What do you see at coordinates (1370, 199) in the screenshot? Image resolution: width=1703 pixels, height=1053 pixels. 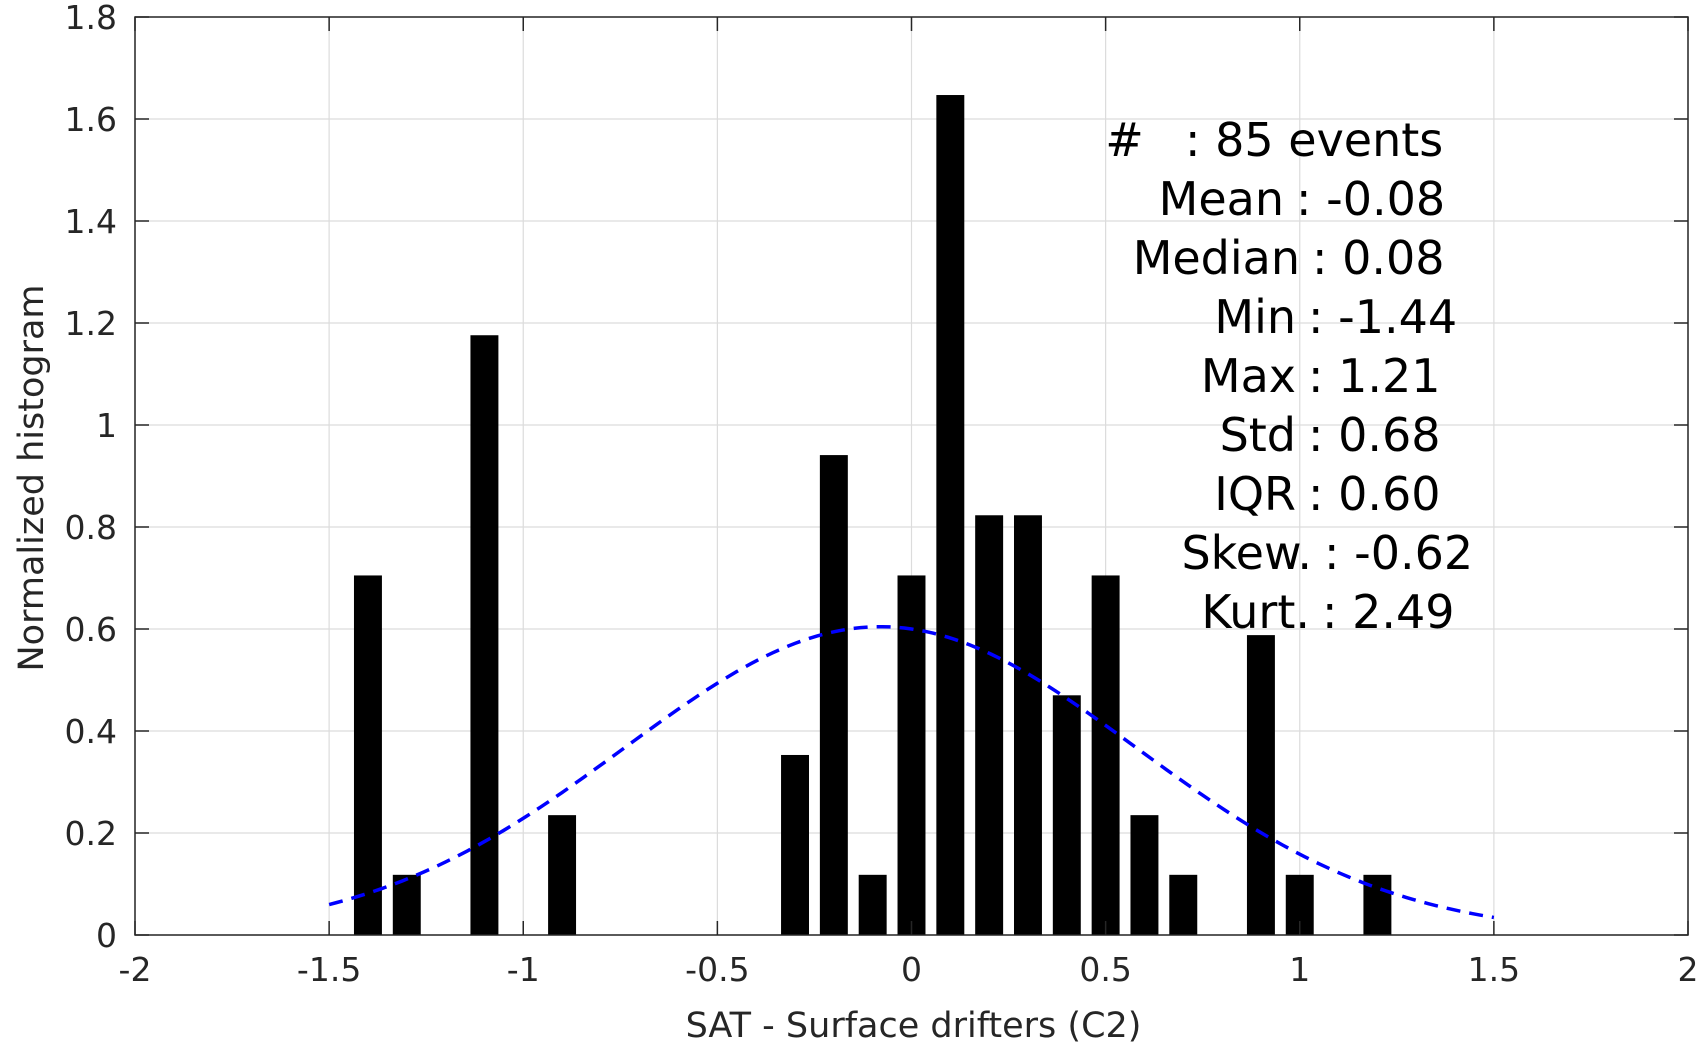 I see `stat-value: : -0.08` at bounding box center [1370, 199].